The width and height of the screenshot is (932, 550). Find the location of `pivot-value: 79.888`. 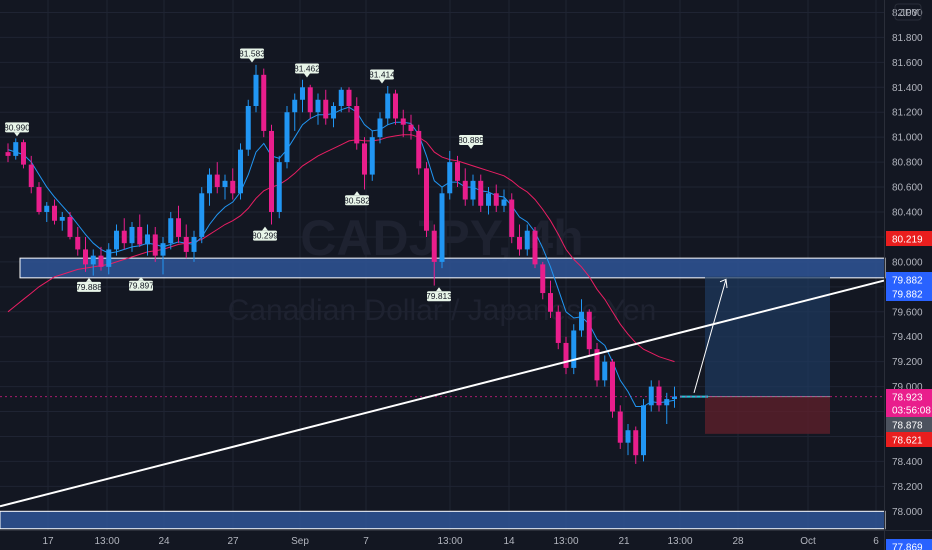

pivot-value: 79.888 is located at coordinates (89, 287).